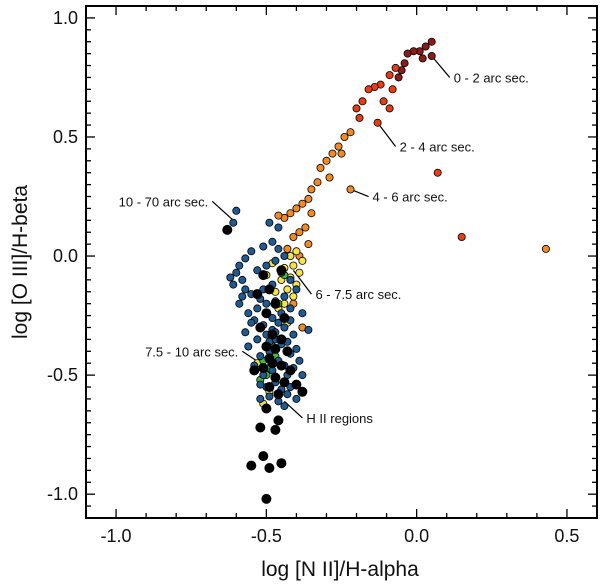 The image size is (600, 584). I want to click on x-tick-label: 0.0, so click(416, 536).